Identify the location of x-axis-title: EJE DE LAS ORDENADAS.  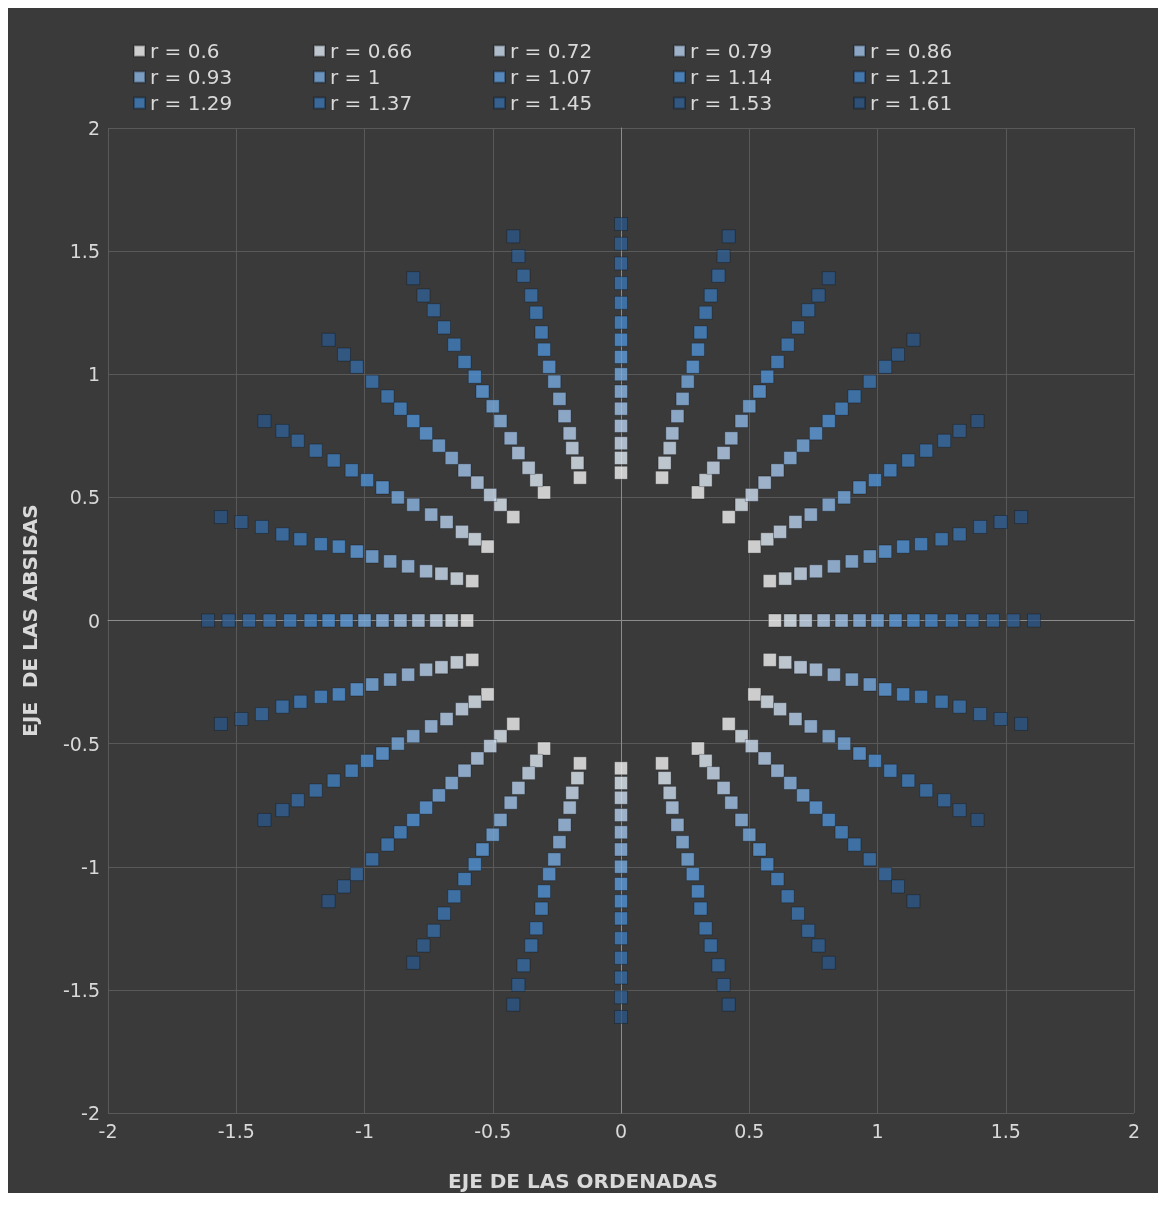
(583, 1181).